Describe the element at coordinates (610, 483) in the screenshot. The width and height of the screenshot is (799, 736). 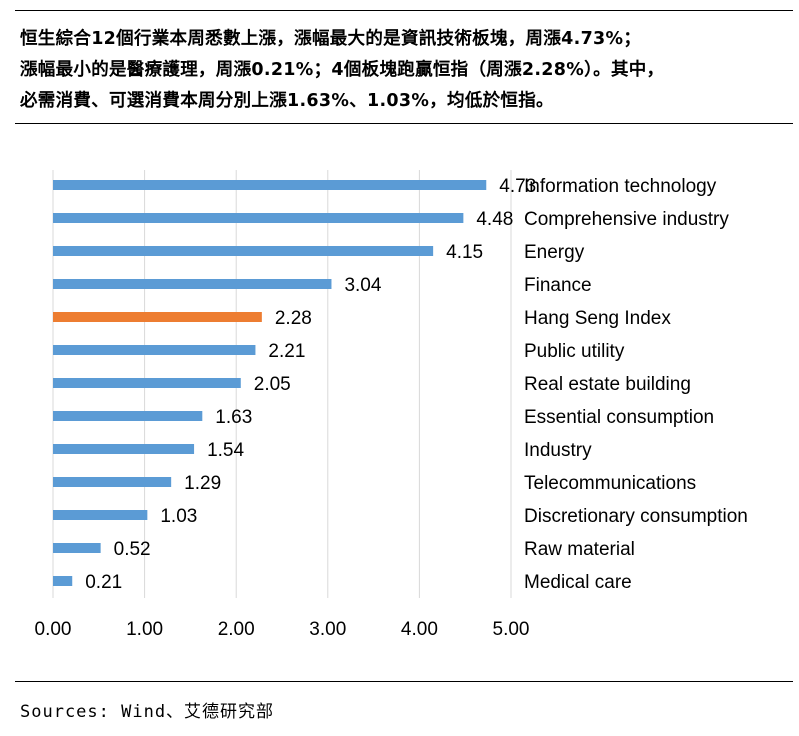
I see `category-label: Telecommunications` at that location.